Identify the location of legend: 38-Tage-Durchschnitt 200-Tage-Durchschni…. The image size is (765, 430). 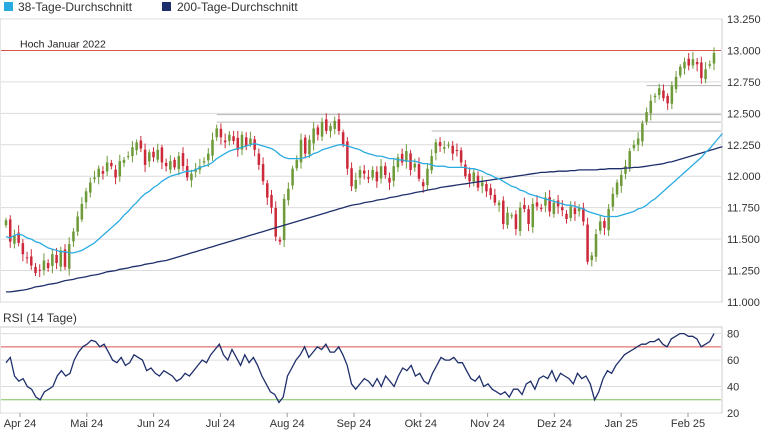
(151, 7).